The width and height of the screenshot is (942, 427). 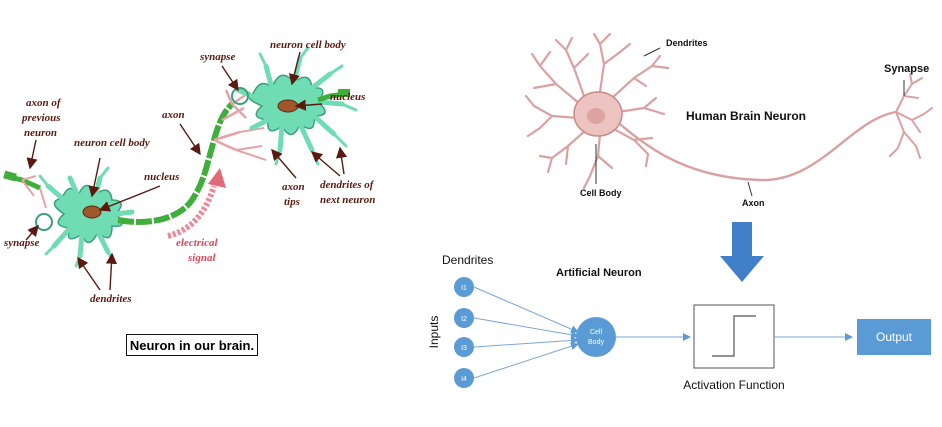 What do you see at coordinates (347, 97) in the screenshot?
I see `label-nucleus-2: nucleus` at bounding box center [347, 97].